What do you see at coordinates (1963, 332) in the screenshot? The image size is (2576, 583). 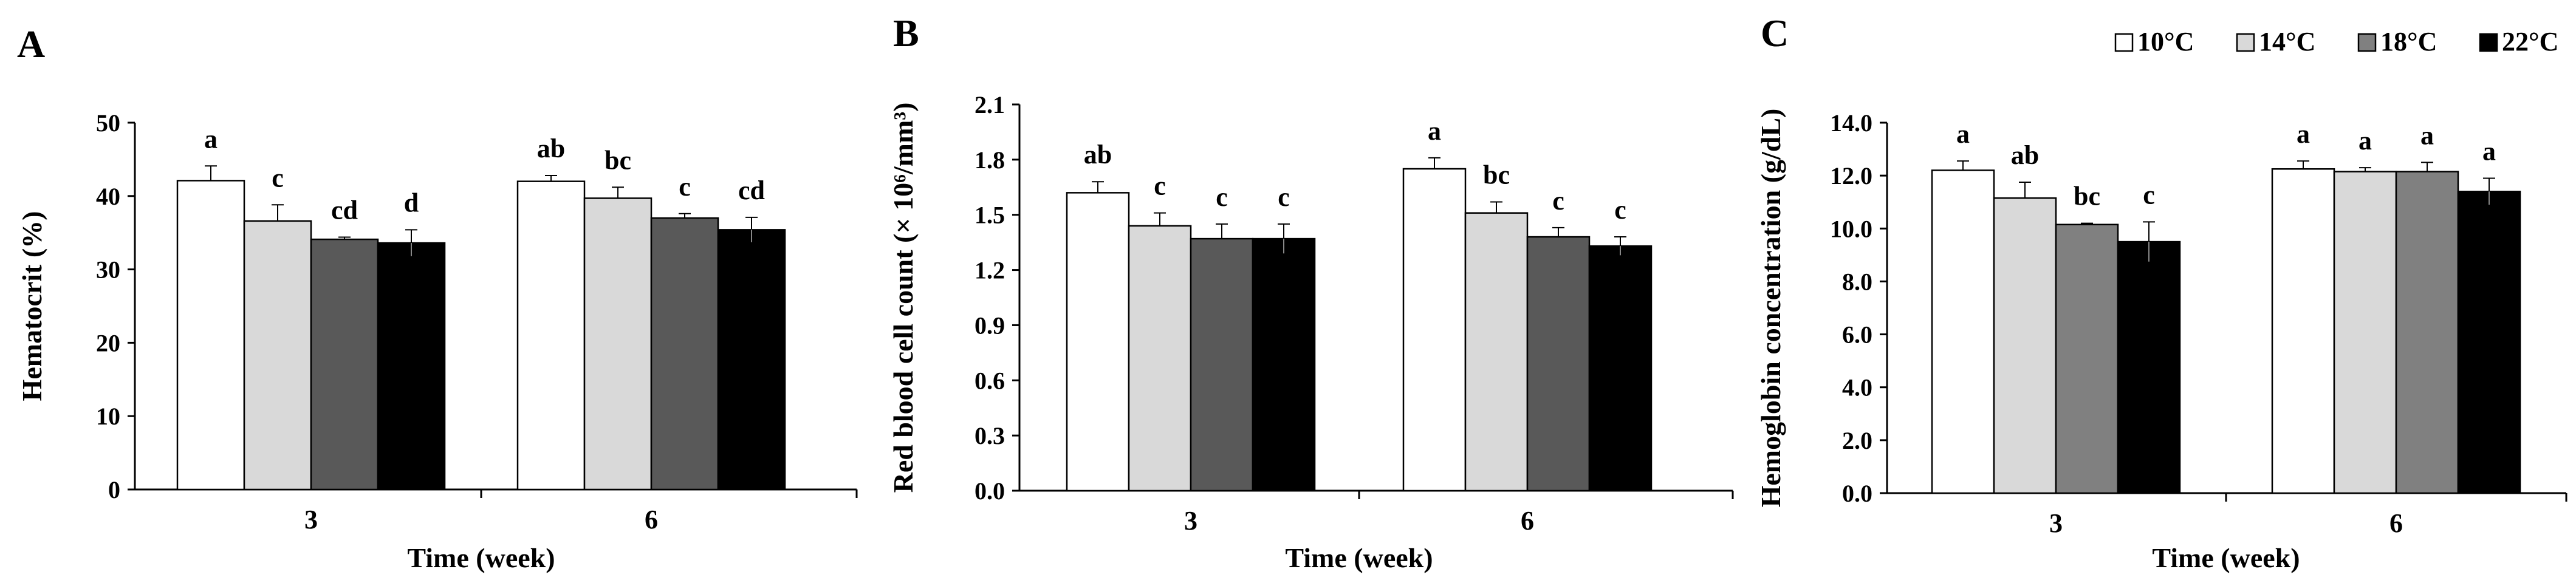 I see `bar-c-week3-10c` at bounding box center [1963, 332].